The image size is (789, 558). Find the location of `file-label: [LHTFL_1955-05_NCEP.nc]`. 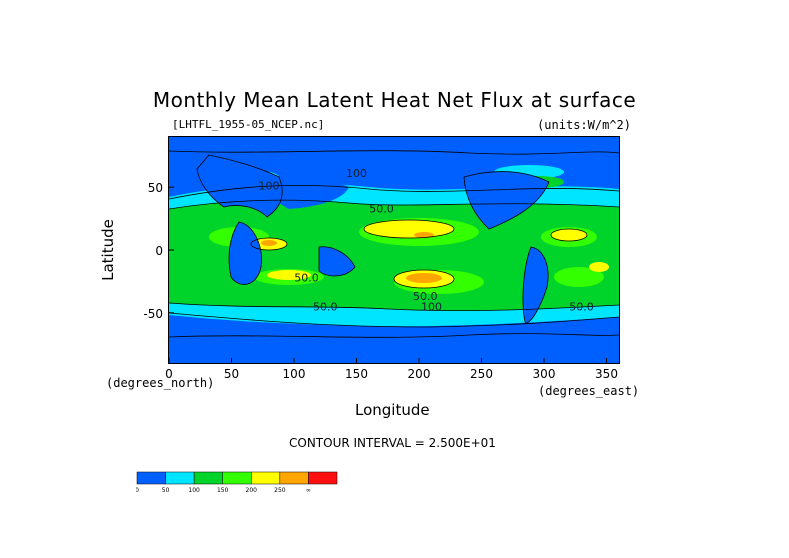

file-label: [LHTFL_1955-05_NCEP.nc] is located at coordinates (248, 124).